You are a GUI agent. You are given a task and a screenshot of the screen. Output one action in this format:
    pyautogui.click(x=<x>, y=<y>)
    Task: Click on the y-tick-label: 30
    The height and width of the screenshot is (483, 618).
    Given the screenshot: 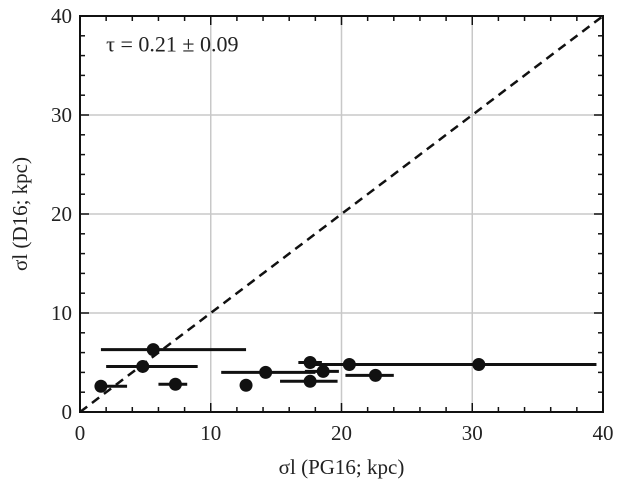 What is the action you would take?
    pyautogui.click(x=61, y=115)
    